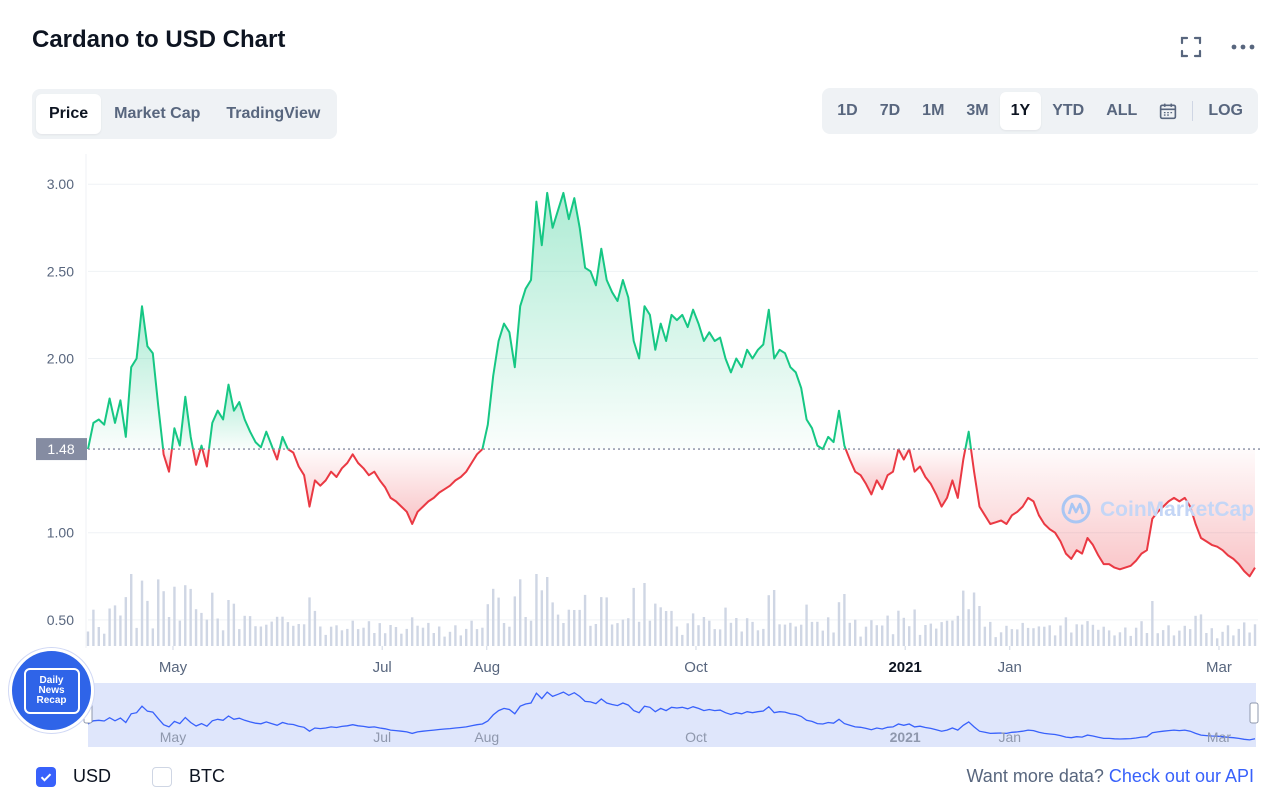 Image resolution: width=1280 pixels, height=805 pixels. What do you see at coordinates (937, 478) in the screenshot?
I see `area-below-ref` at bounding box center [937, 478].